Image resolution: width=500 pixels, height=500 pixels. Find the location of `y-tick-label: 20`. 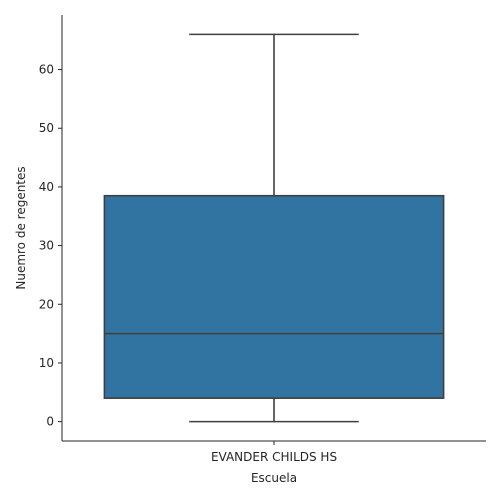

y-tick-label: 20 is located at coordinates (46, 304).